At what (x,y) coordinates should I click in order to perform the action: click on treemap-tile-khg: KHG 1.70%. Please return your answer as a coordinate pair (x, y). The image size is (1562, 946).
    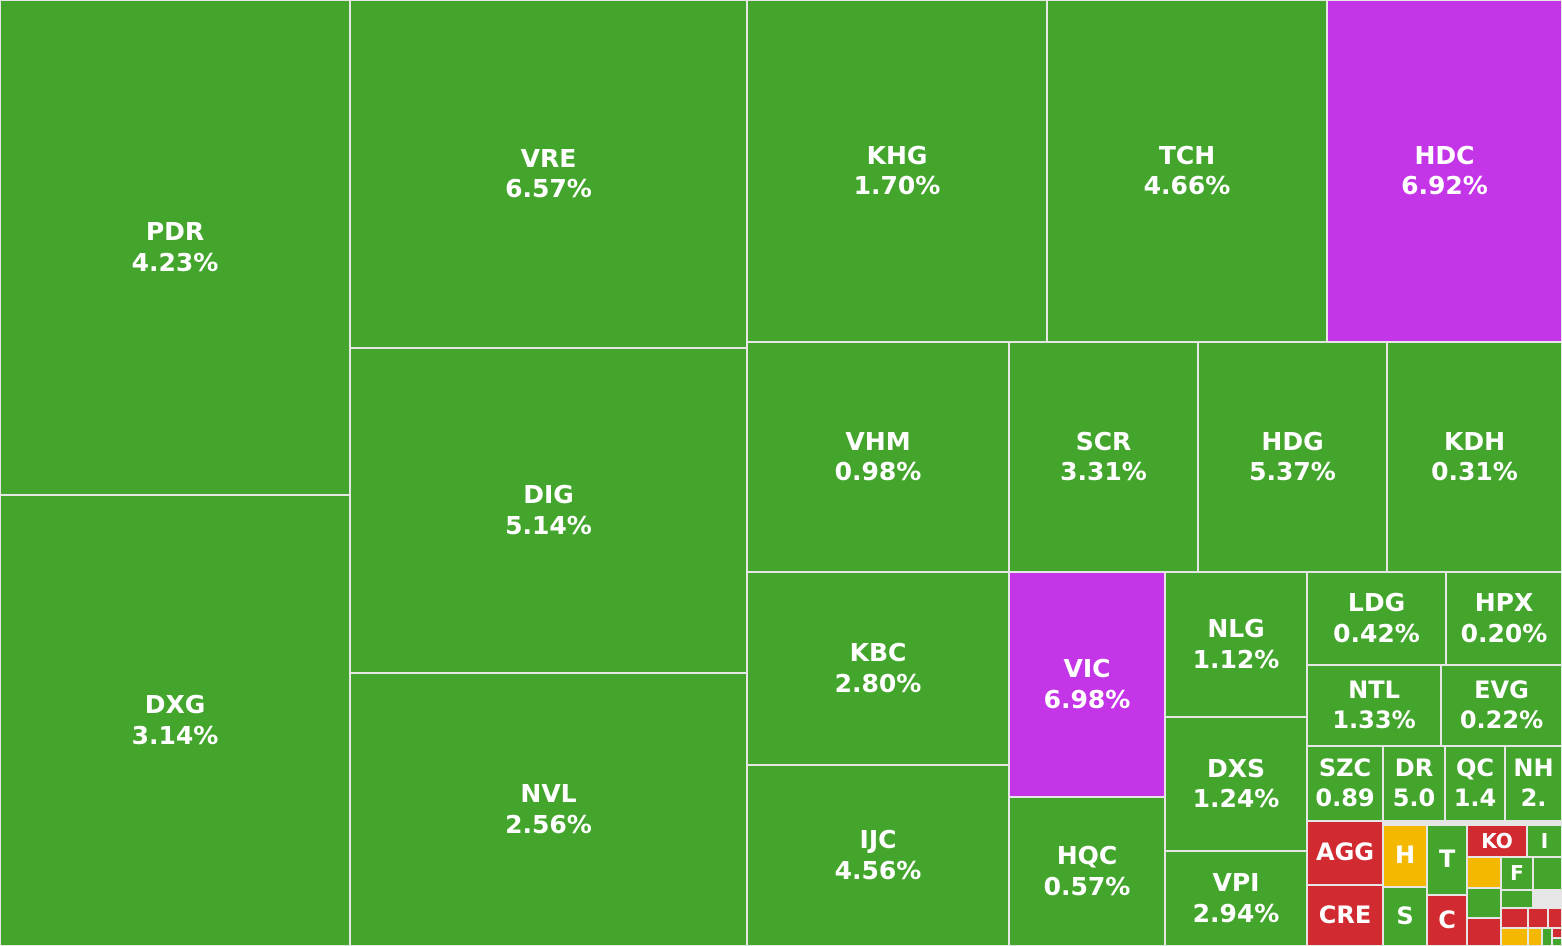
    Looking at the image, I should click on (897, 171).